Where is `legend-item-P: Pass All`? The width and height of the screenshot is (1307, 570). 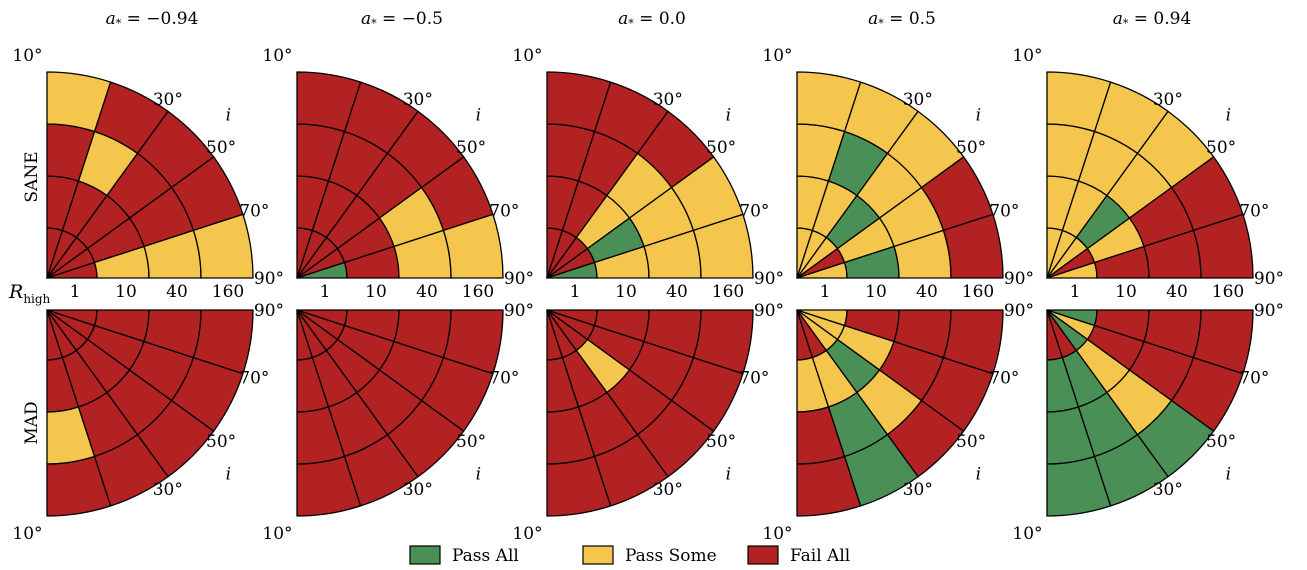
legend-item-P: Pass All is located at coordinates (464, 555).